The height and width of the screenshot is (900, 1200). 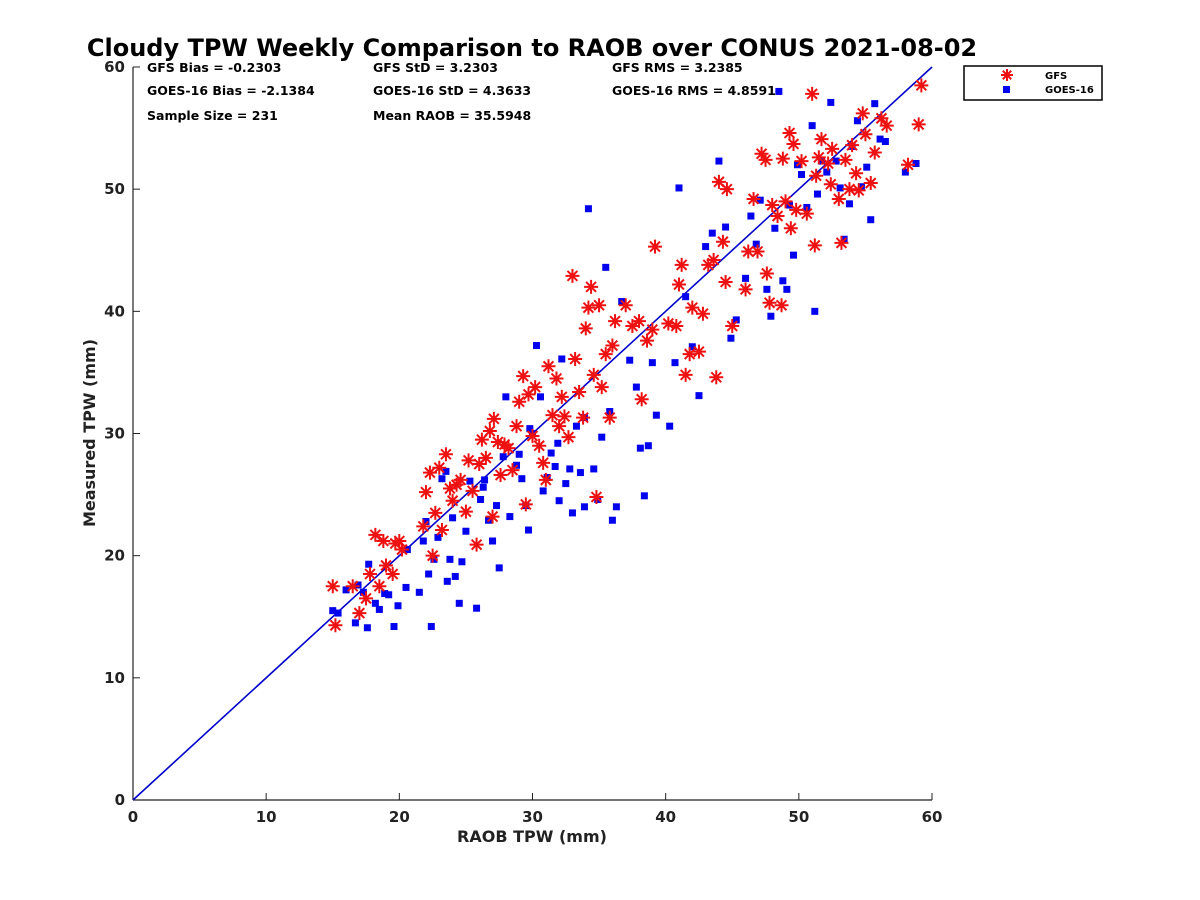 What do you see at coordinates (89, 433) in the screenshot?
I see `y-axis-label: Measured TPW (mm)` at bounding box center [89, 433].